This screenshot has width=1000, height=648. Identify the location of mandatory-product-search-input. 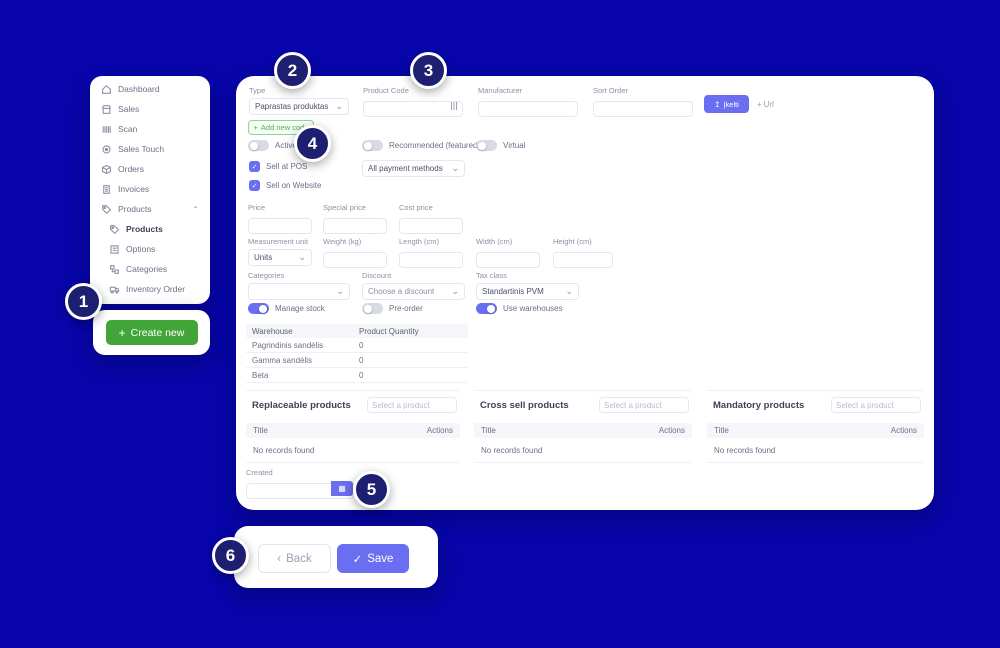
(876, 405).